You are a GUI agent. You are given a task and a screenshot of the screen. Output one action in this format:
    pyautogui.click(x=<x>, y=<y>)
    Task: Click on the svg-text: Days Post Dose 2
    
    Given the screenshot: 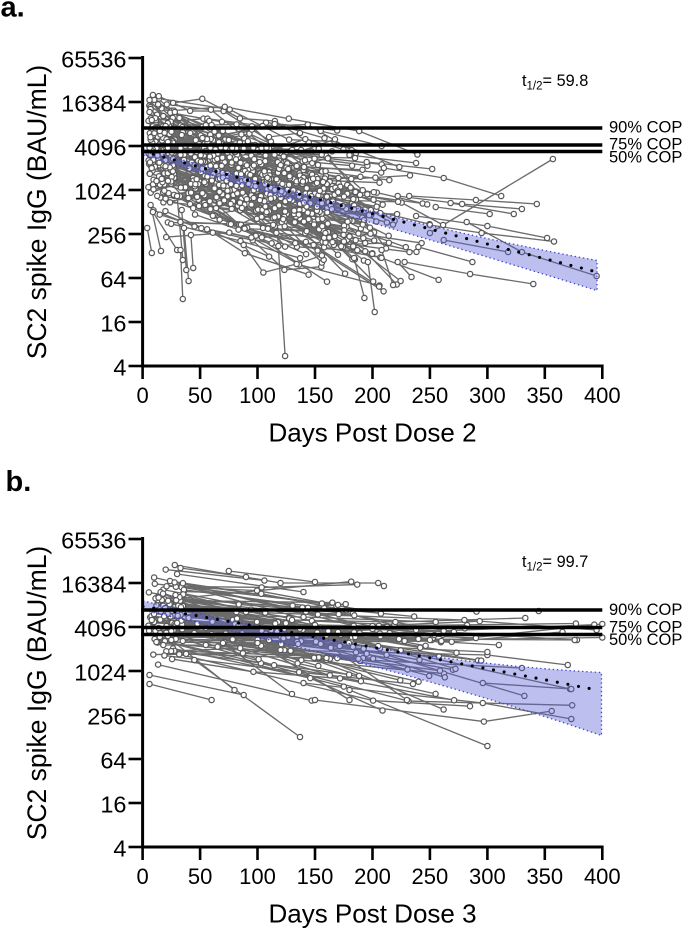 What is the action you would take?
    pyautogui.click(x=372, y=433)
    